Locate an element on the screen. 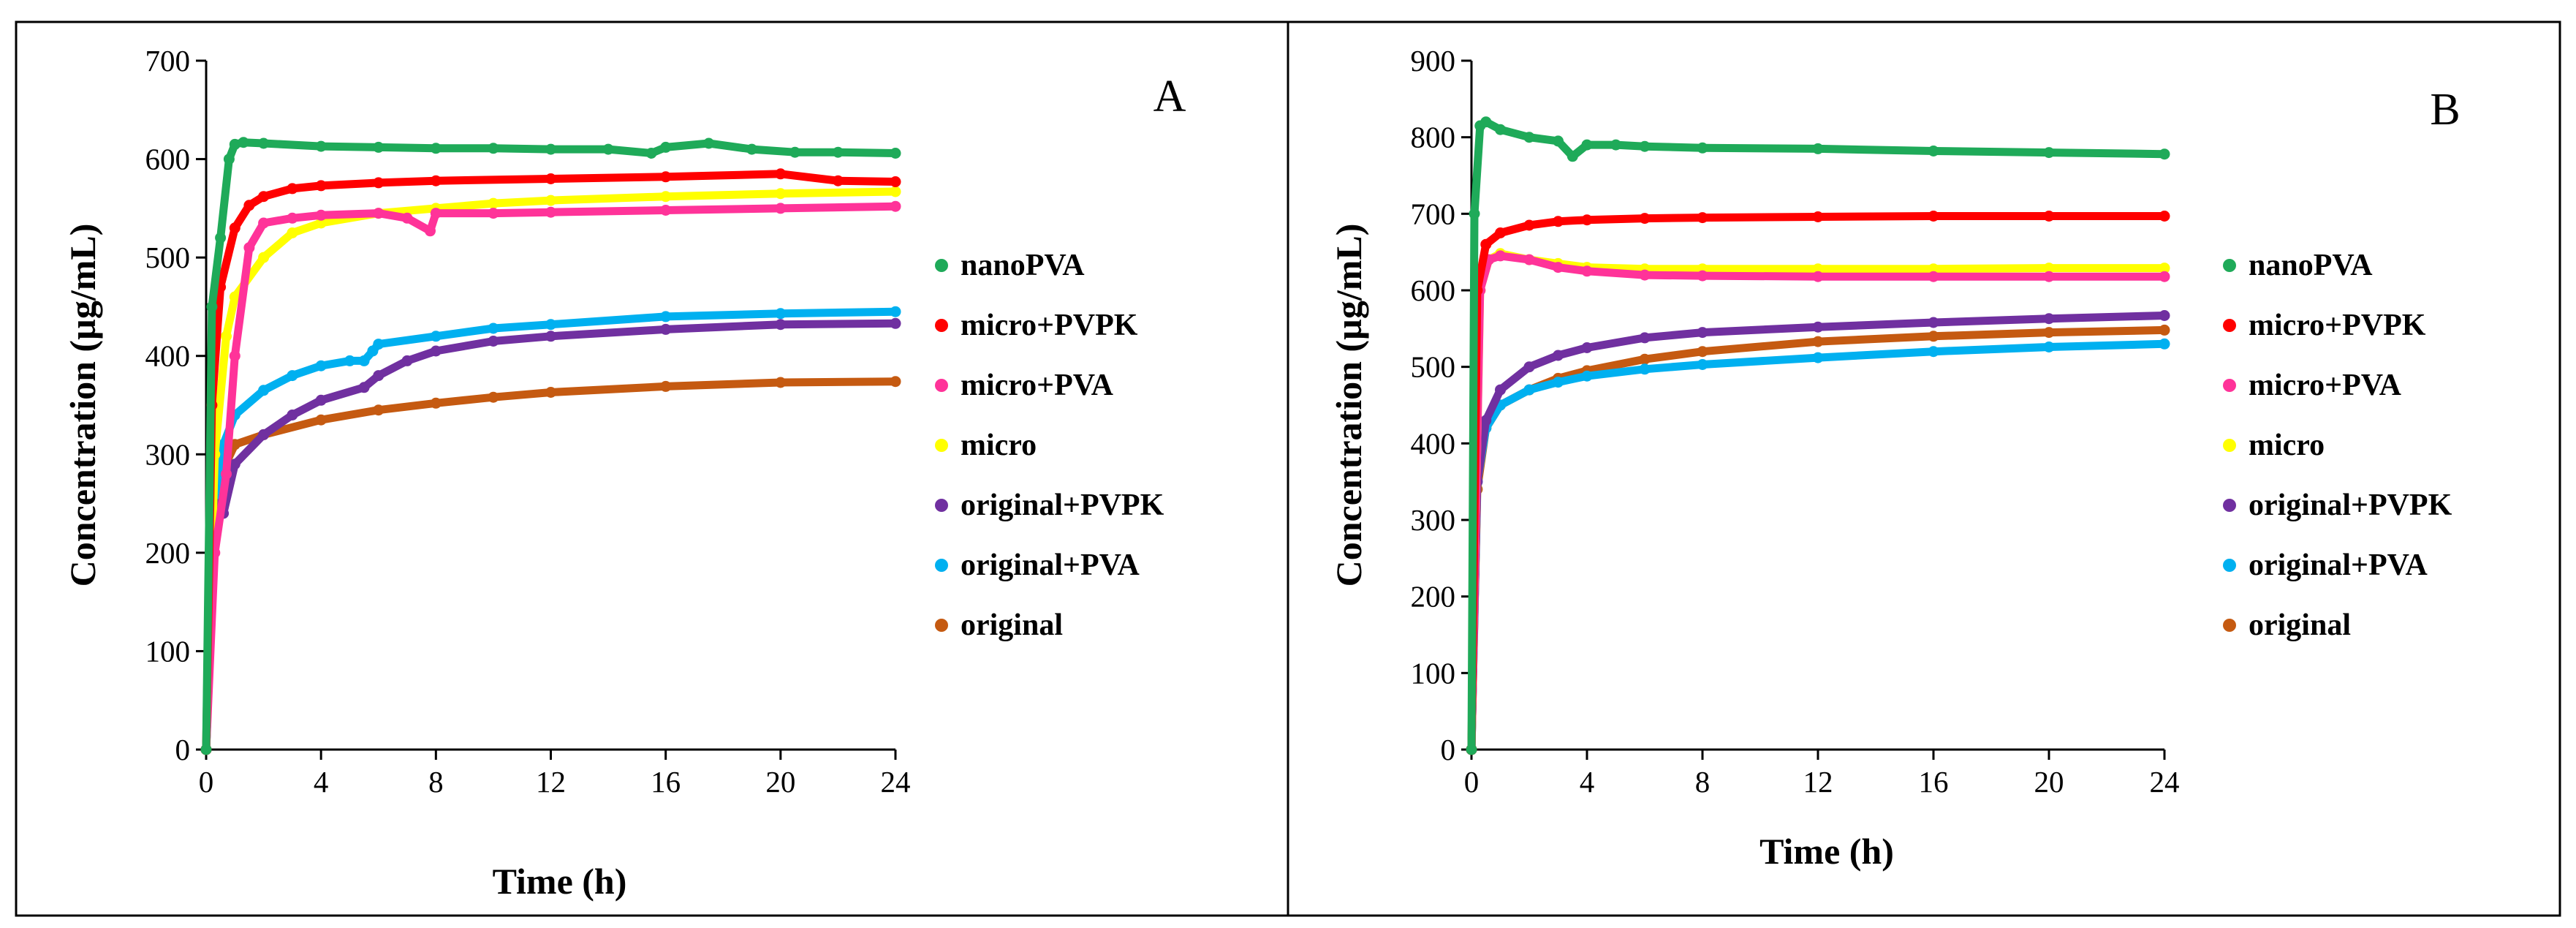 This screenshot has height=928, width=2576. legend-item: original is located at coordinates (2287, 625).